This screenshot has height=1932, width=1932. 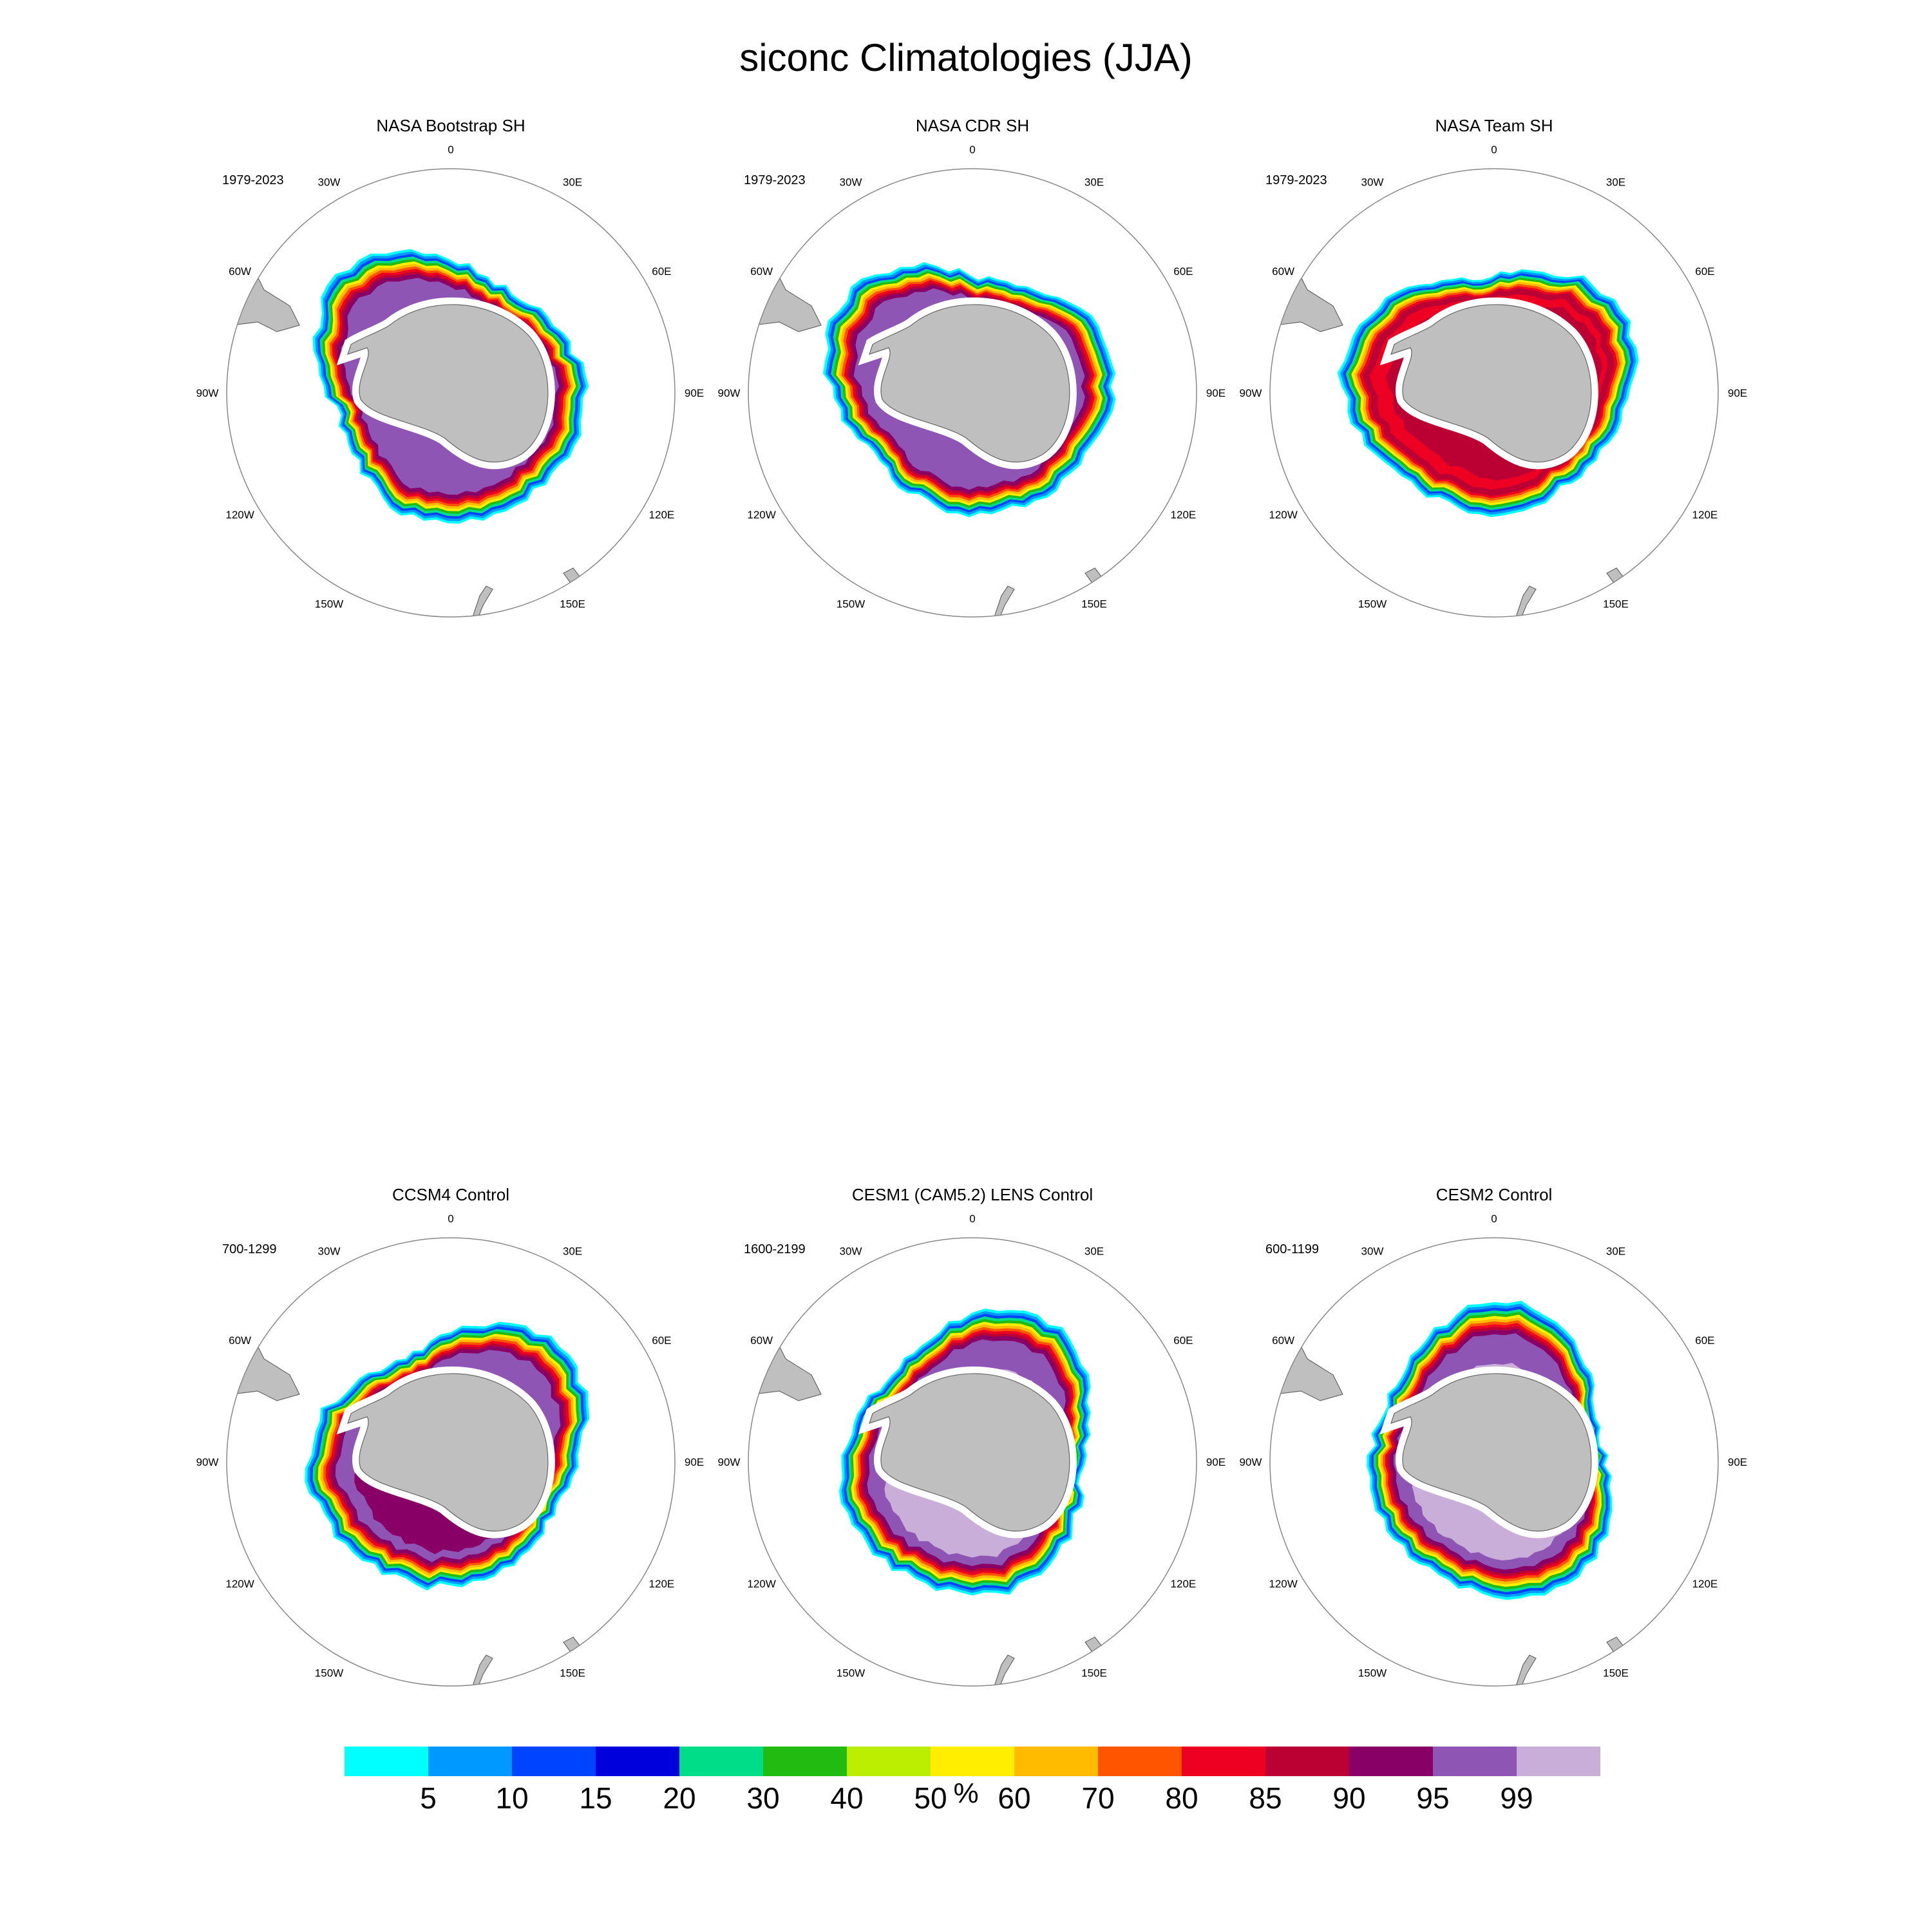 What do you see at coordinates (973, 125) in the screenshot?
I see `panel-title: NASA CDR SH` at bounding box center [973, 125].